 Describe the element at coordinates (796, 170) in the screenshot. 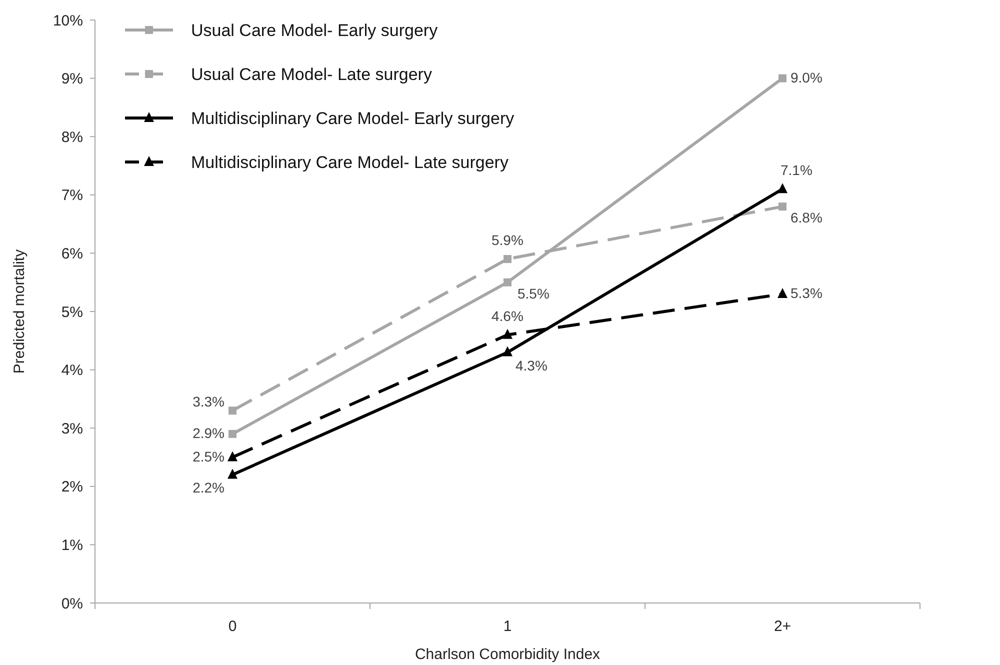

I see `data-label: 7.1%` at that location.